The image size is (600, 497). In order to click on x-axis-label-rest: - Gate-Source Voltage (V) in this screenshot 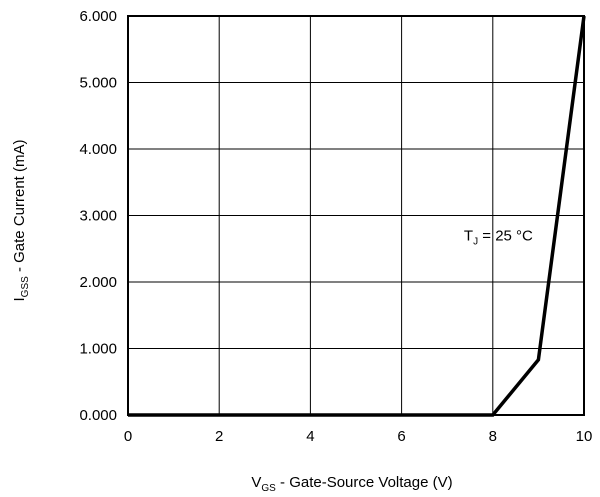, I will do `click(364, 482)`.